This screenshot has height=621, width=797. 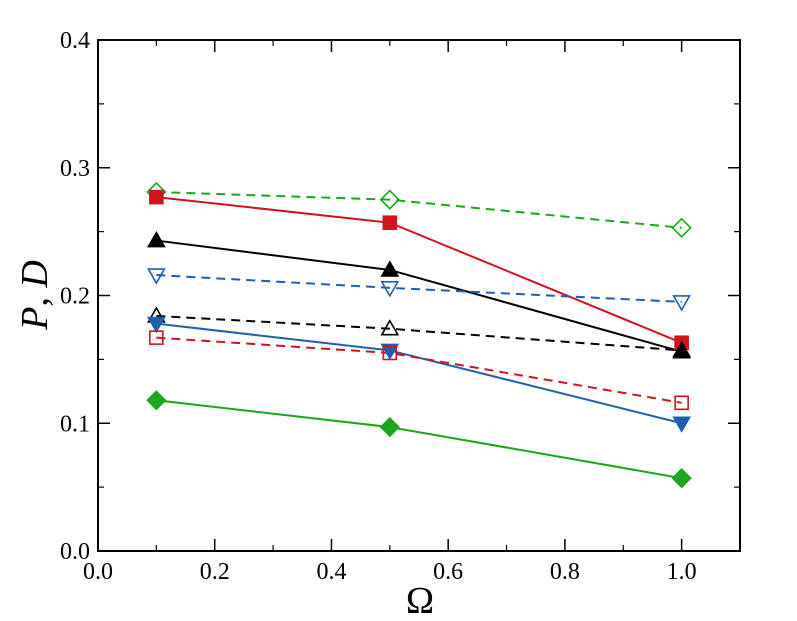 I want to click on series-red-open-square-dashed, so click(x=419, y=370).